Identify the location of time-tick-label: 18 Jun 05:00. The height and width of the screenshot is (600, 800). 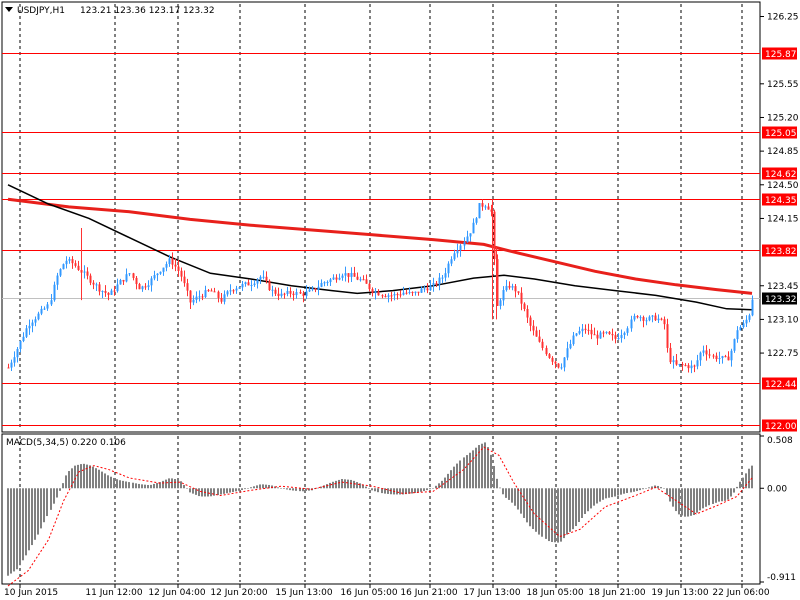
(554, 593).